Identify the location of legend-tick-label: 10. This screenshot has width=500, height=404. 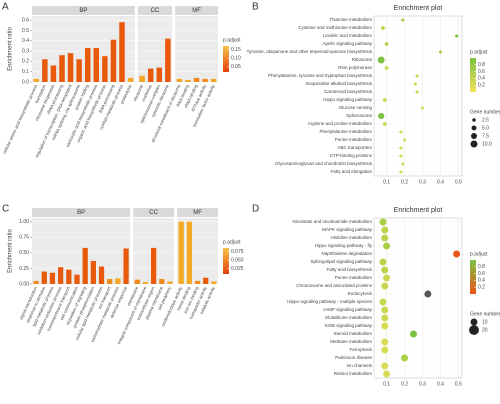
(485, 322).